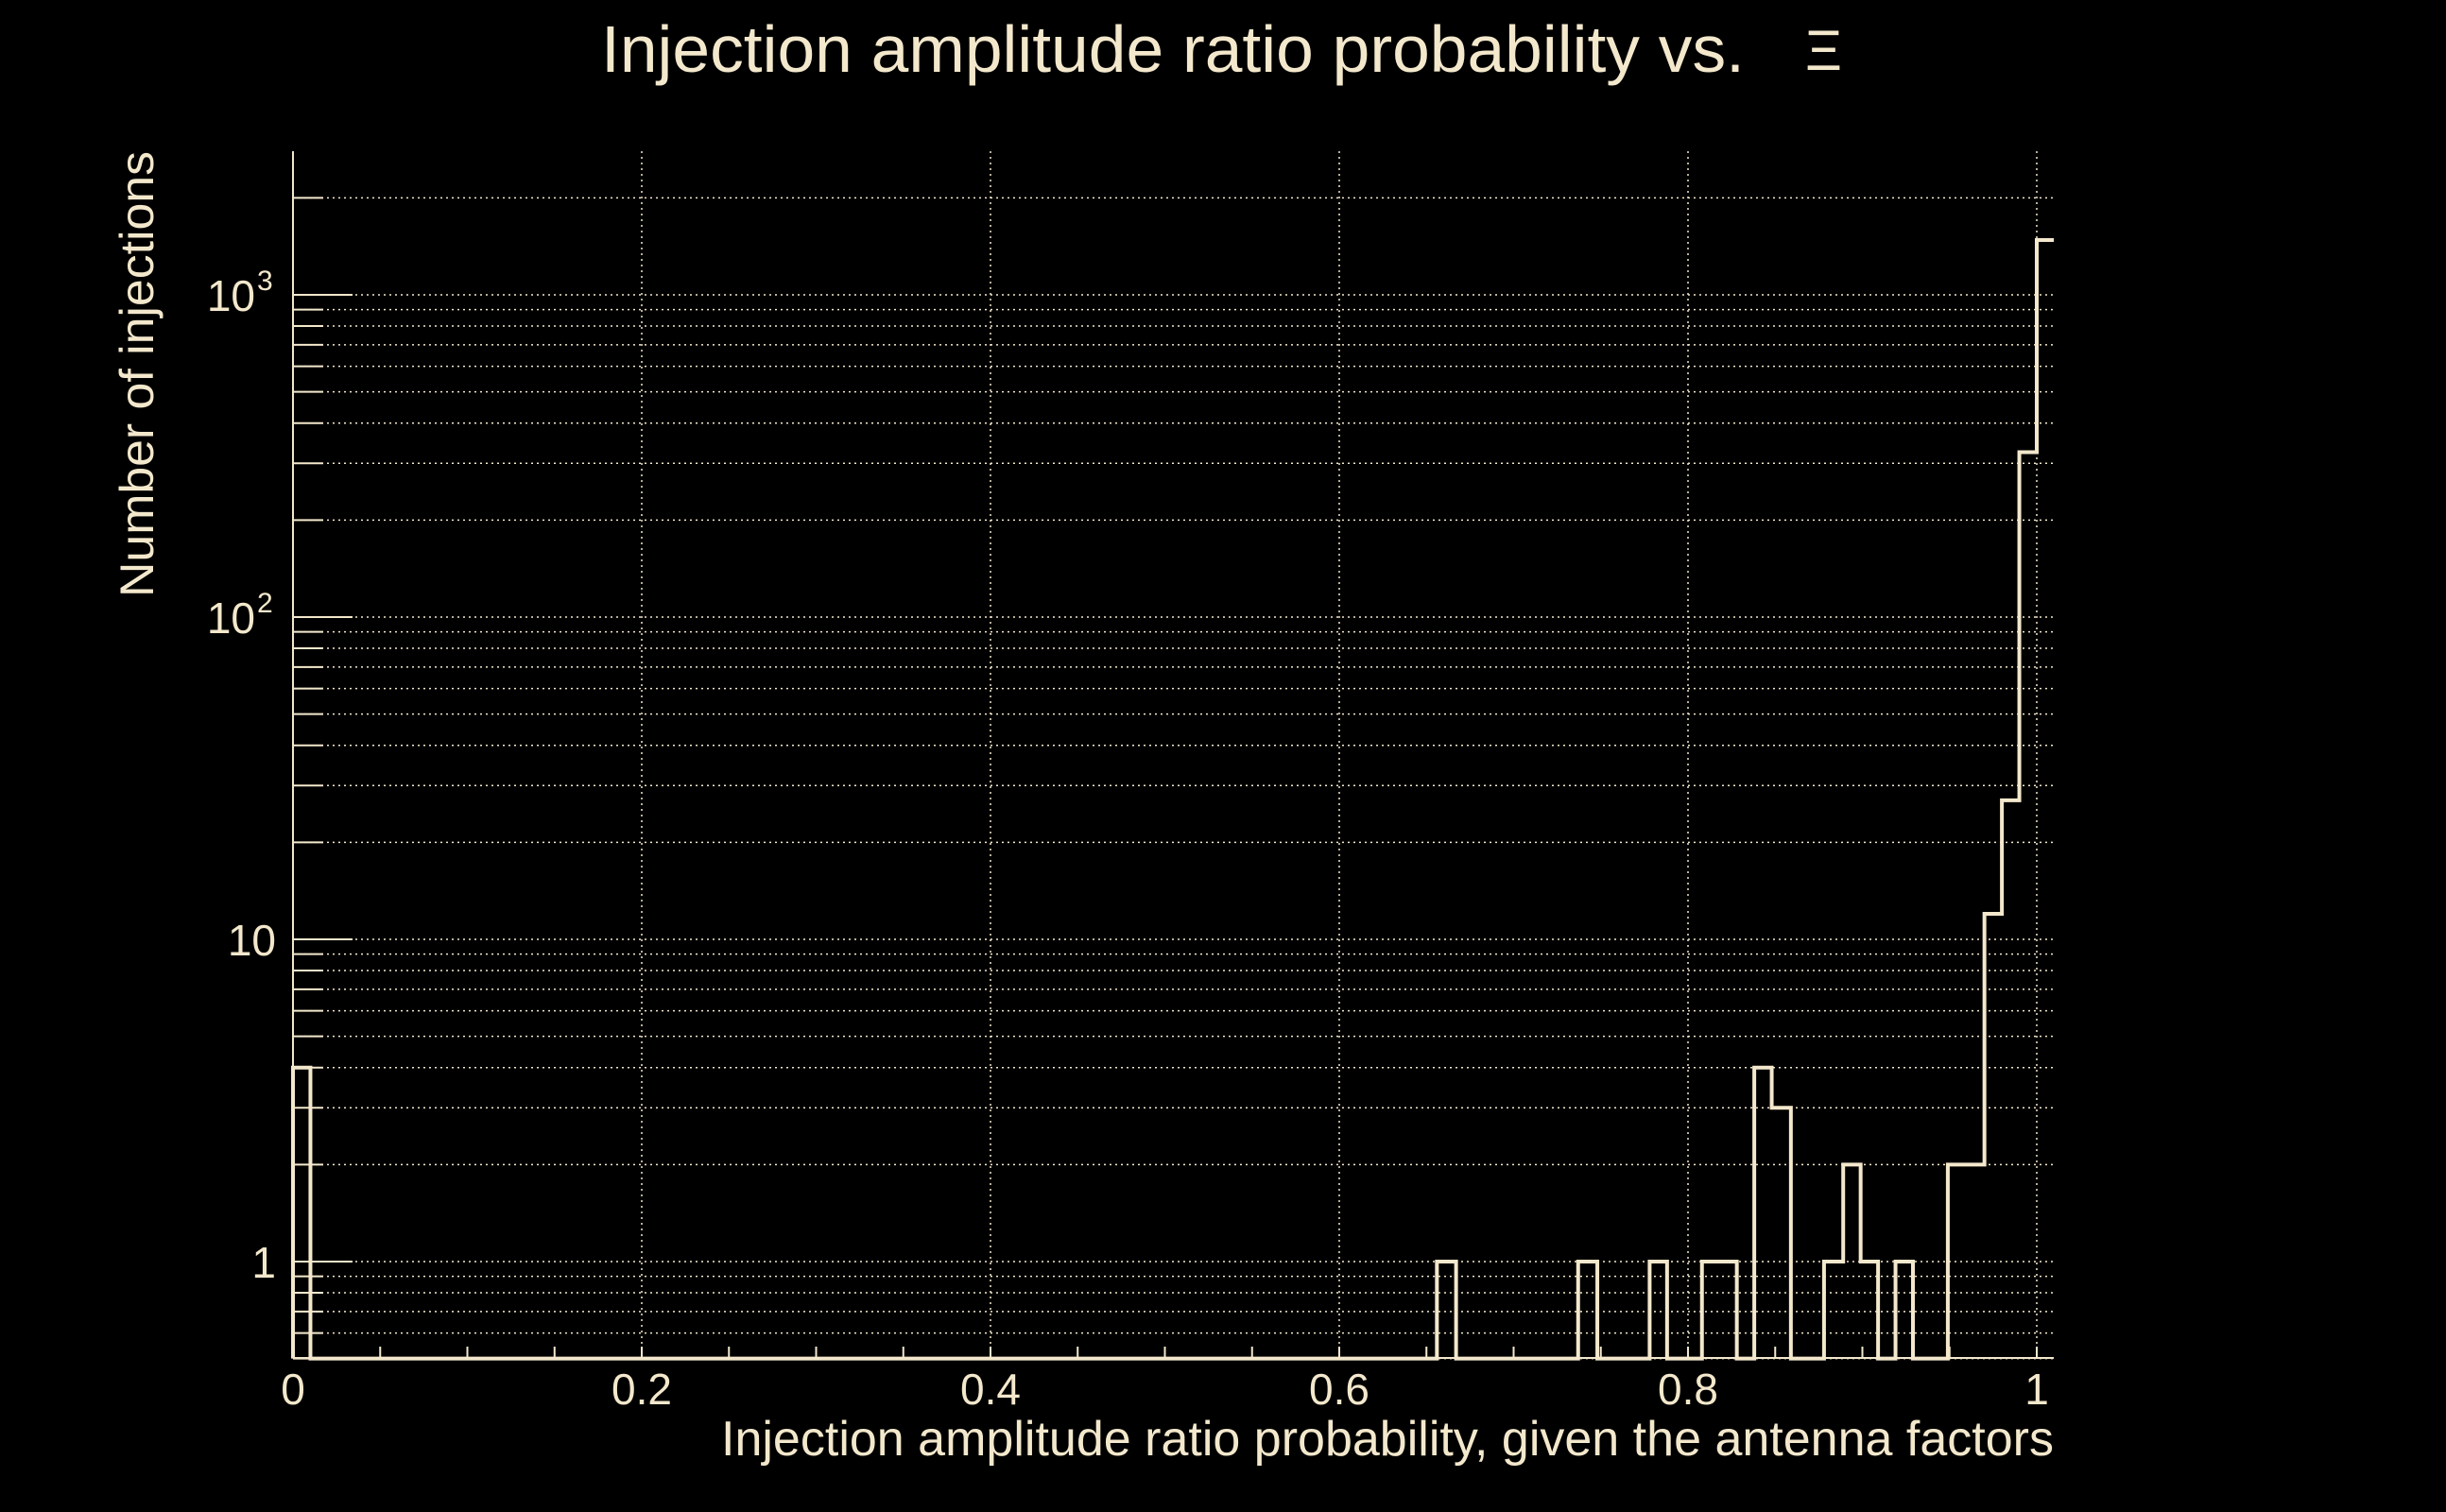  I want to click on y-axis-label: Number of injections, so click(137, 374).